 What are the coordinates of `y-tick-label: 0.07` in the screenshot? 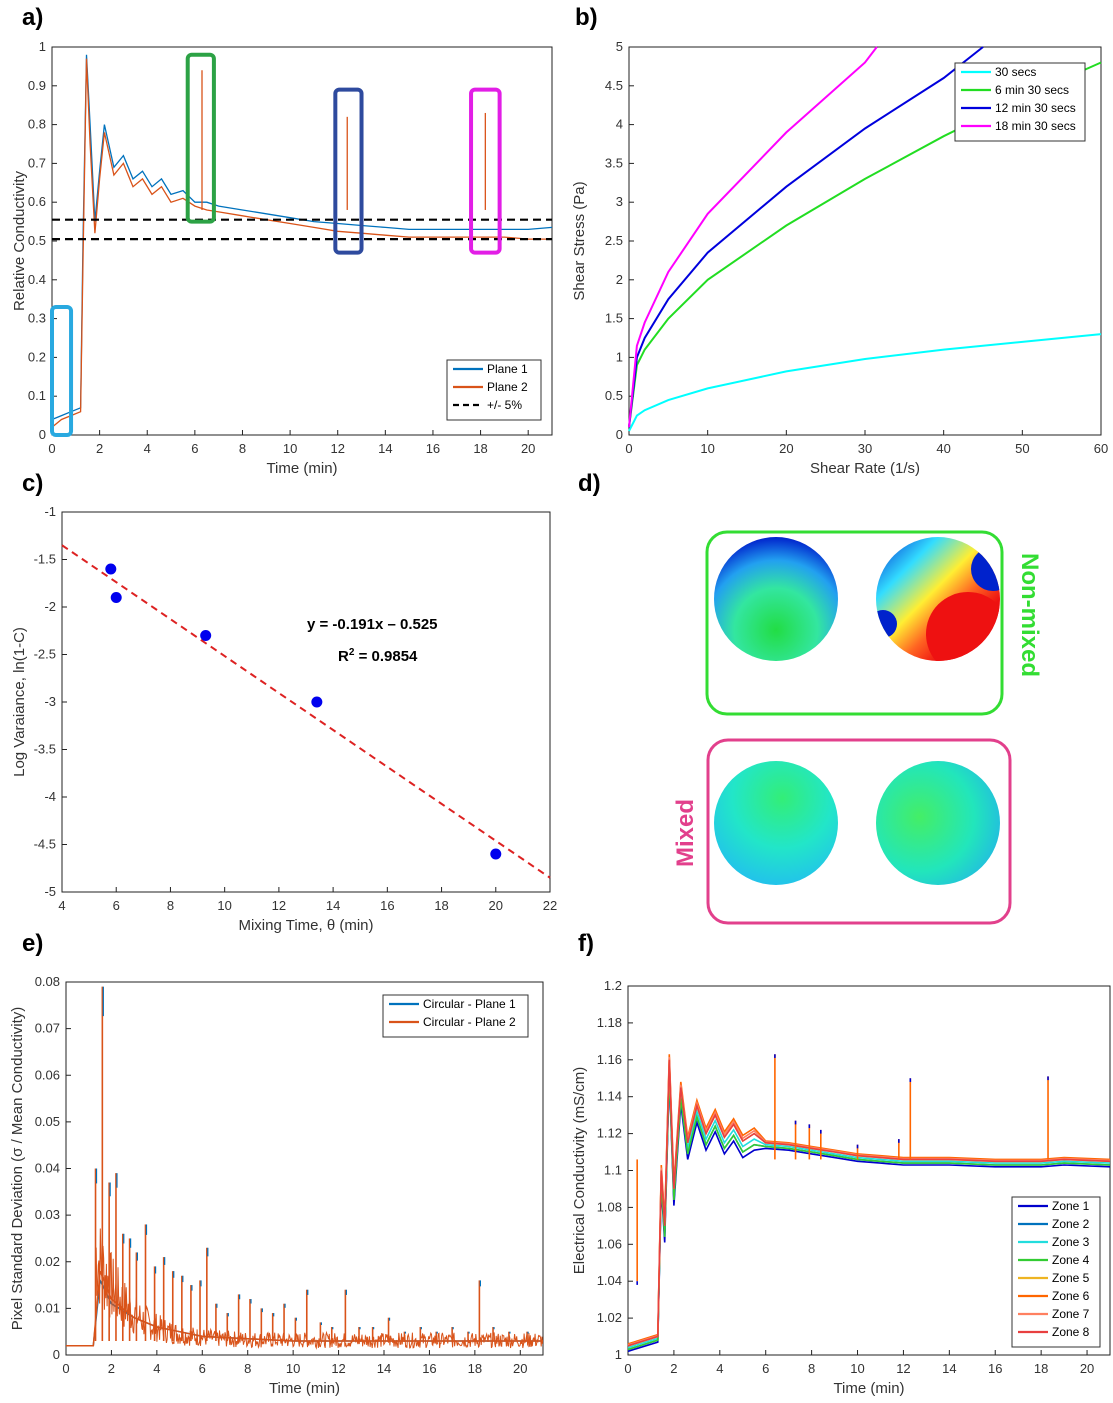 It's located at (47, 1028).